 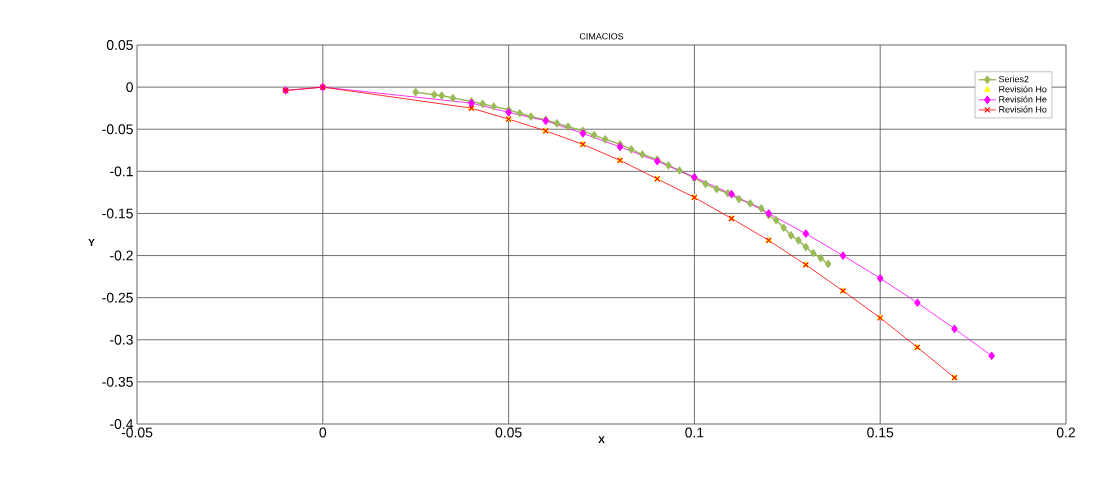 I want to click on y-tick-label: -0.05, so click(x=117, y=129).